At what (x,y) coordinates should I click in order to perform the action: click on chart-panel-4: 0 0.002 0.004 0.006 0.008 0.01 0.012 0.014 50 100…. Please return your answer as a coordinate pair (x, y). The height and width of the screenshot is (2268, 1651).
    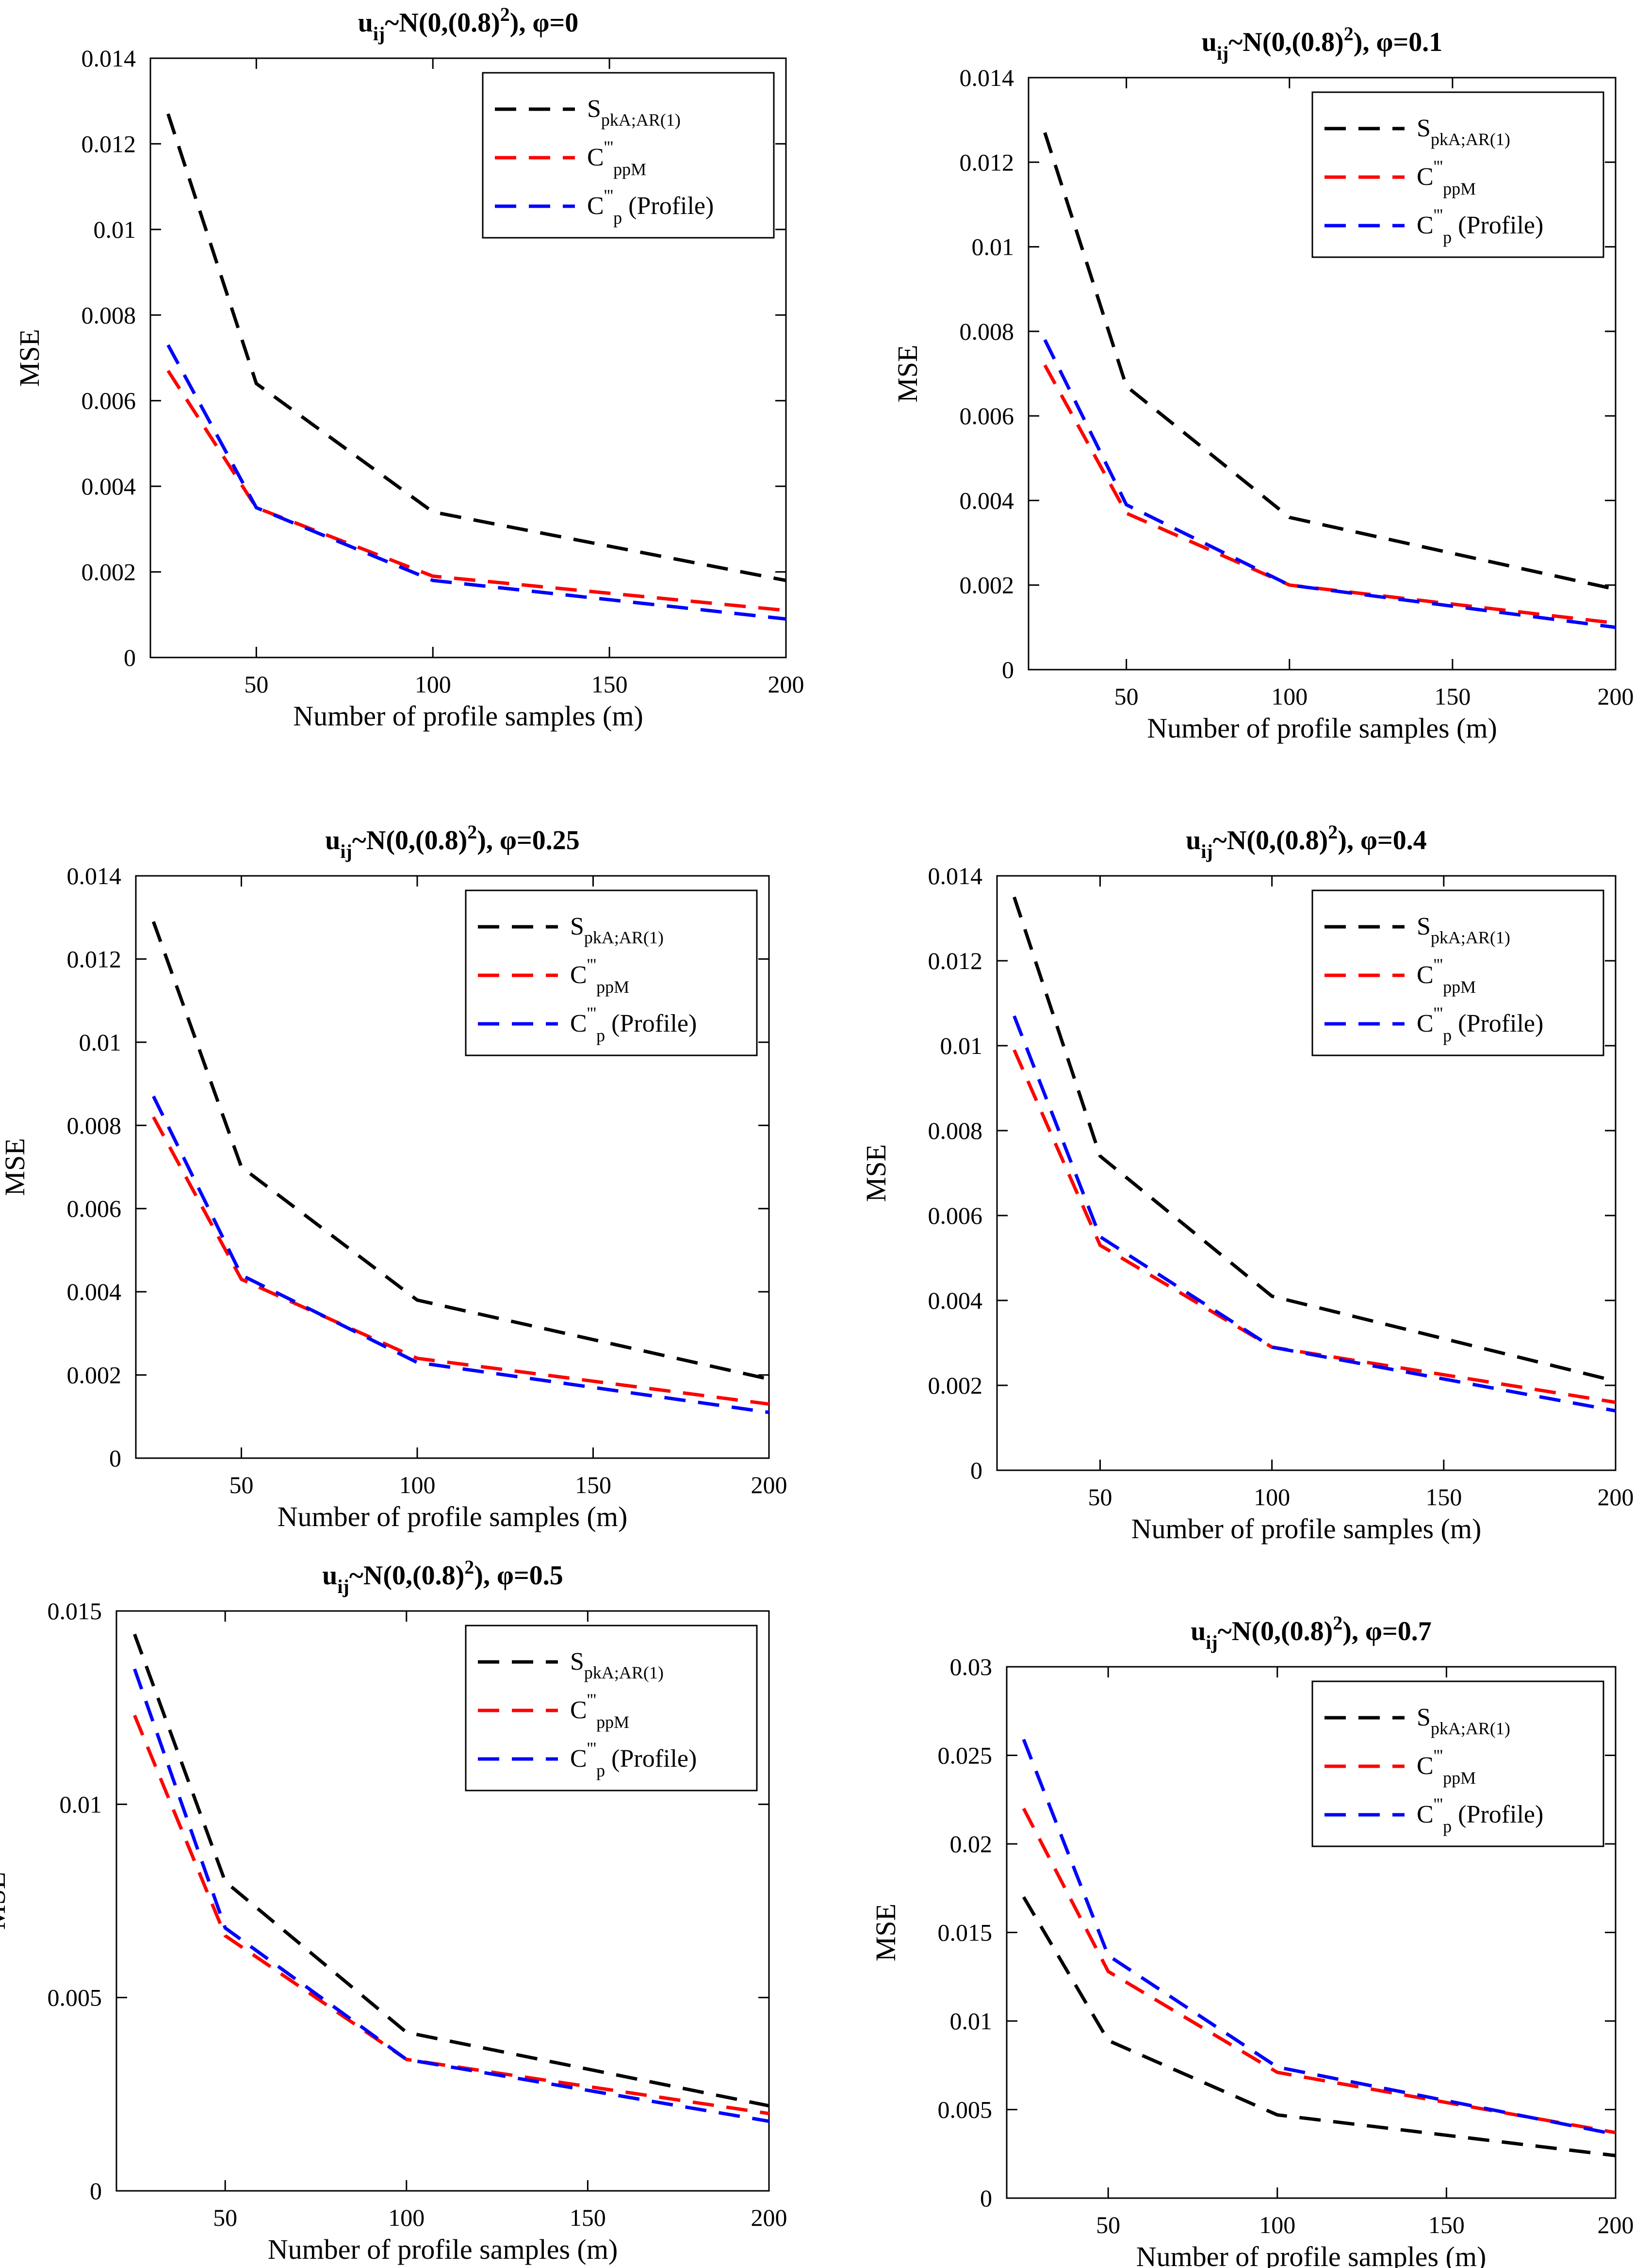
    Looking at the image, I should click on (1247, 1183).